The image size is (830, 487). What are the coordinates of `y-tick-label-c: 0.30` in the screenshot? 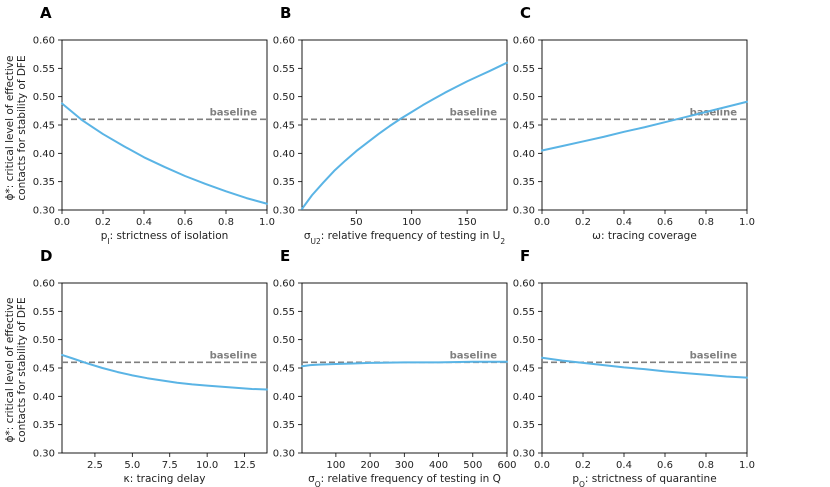 It's located at (524, 211).